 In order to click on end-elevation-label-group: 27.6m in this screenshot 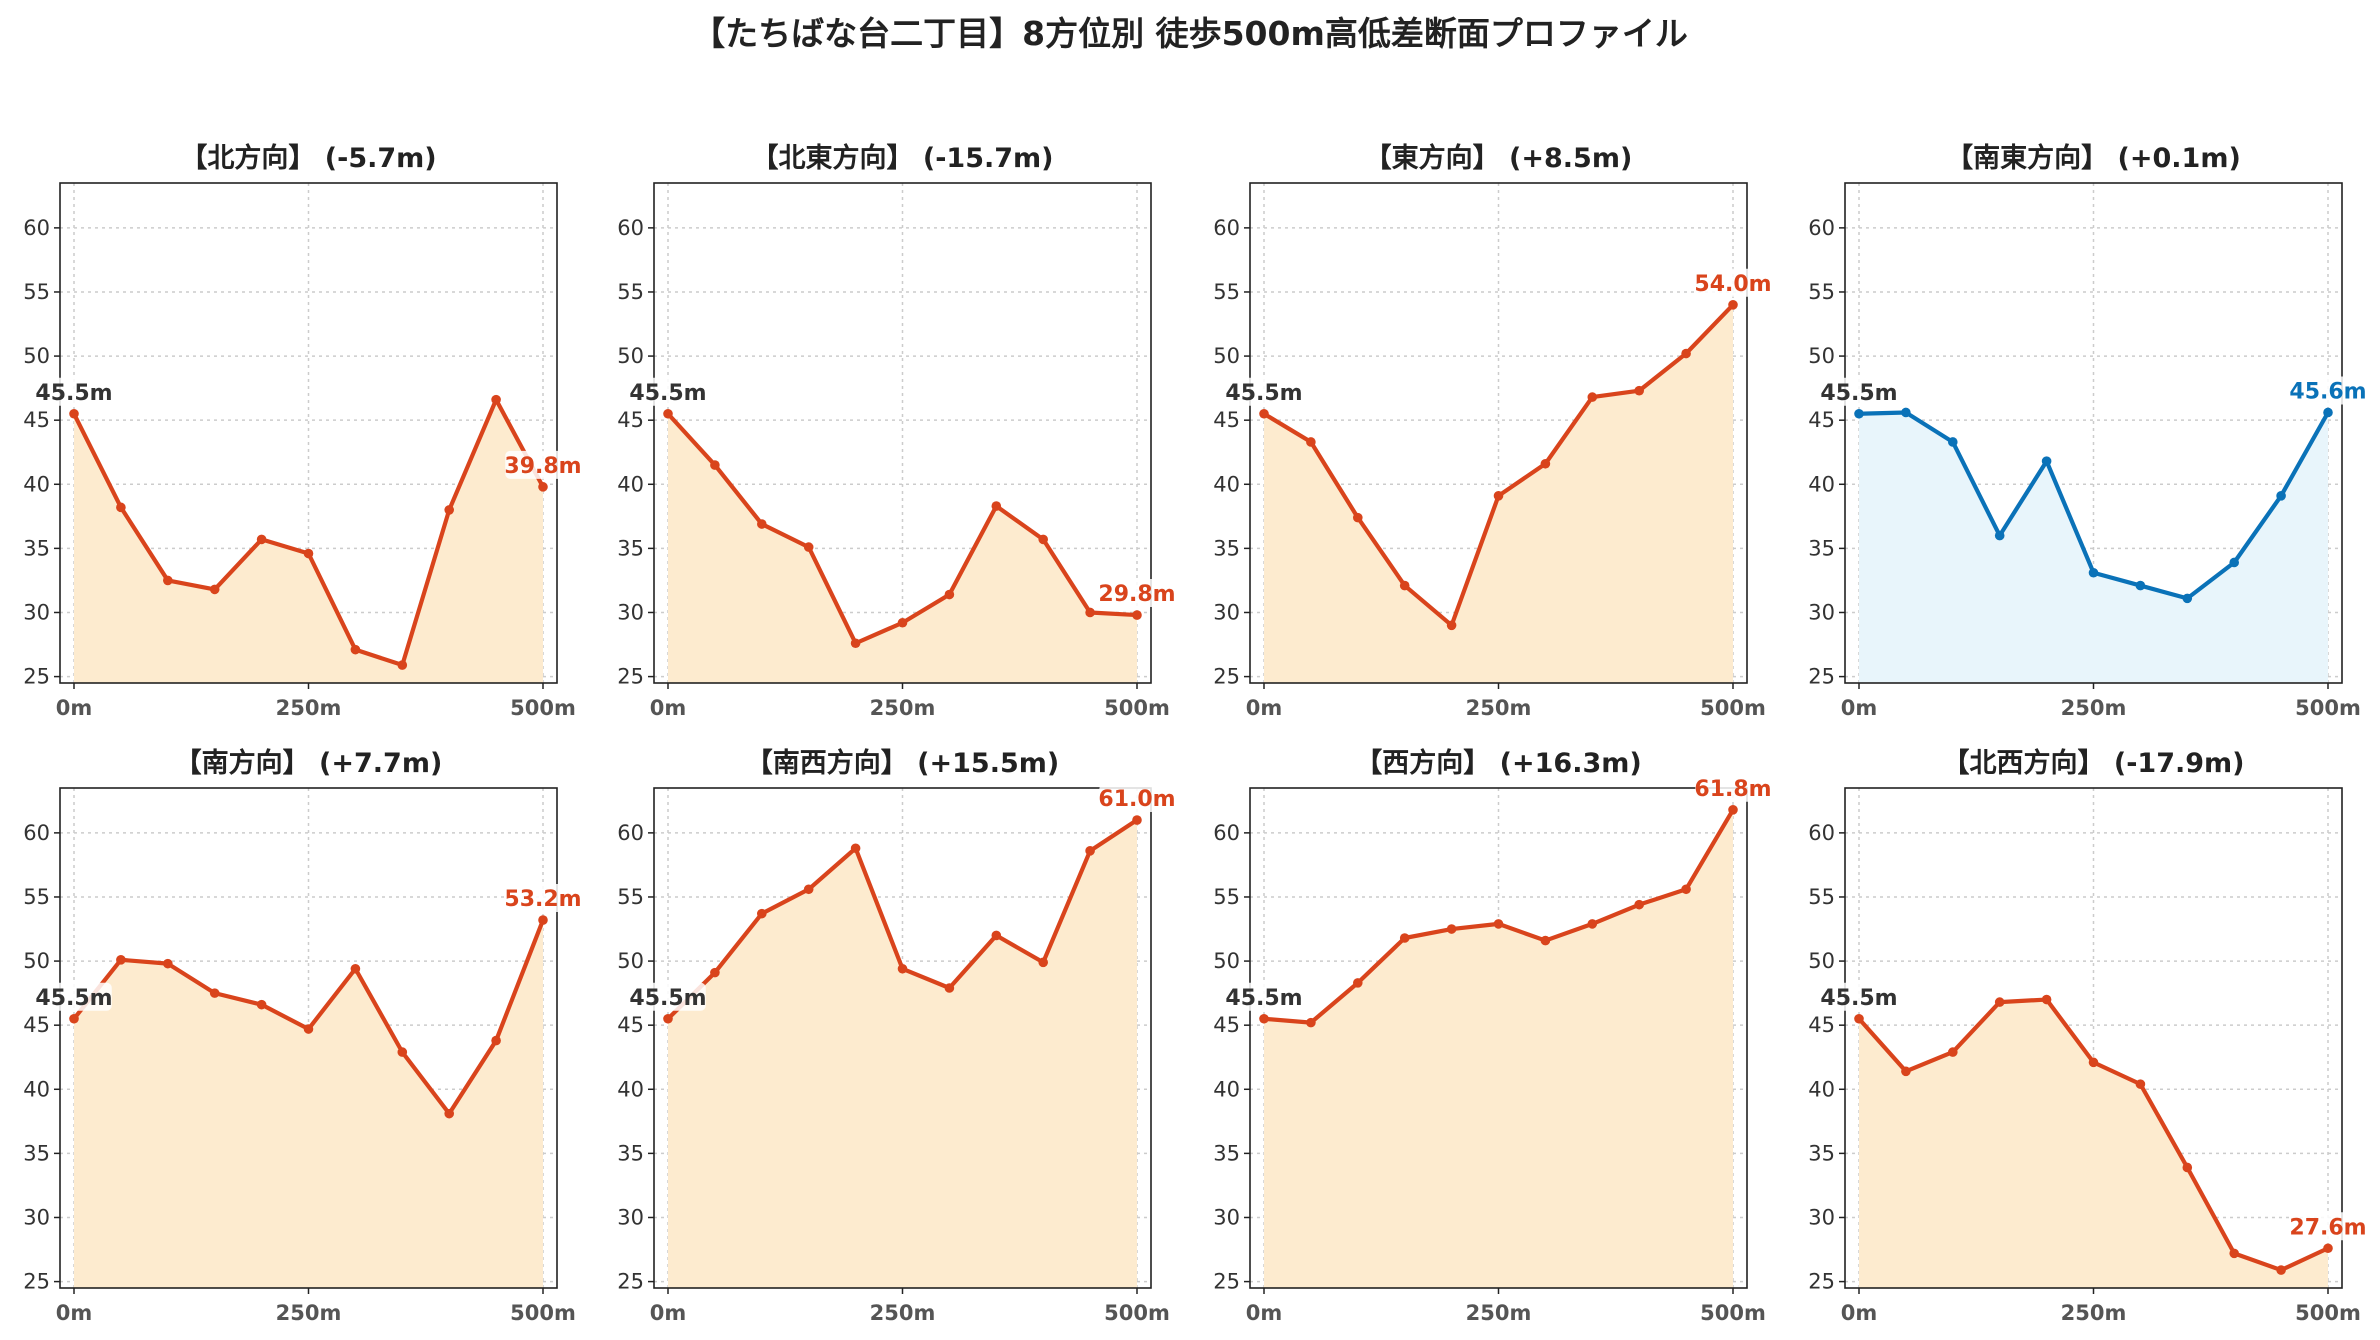, I will do `click(2328, 1226)`.